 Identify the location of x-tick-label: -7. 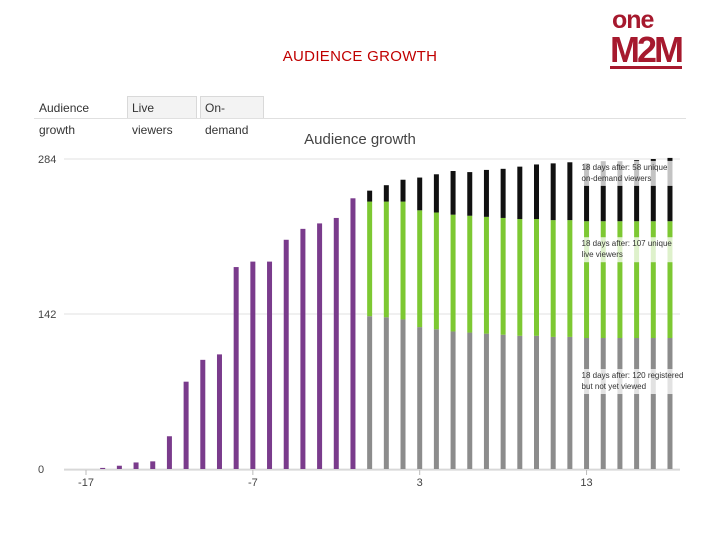
(253, 483).